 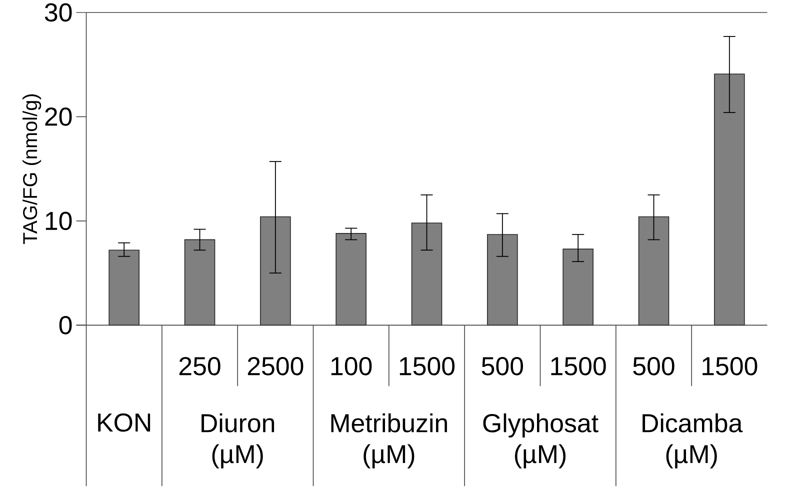 What do you see at coordinates (692, 440) in the screenshot?
I see `text: Dicamba (µM)` at bounding box center [692, 440].